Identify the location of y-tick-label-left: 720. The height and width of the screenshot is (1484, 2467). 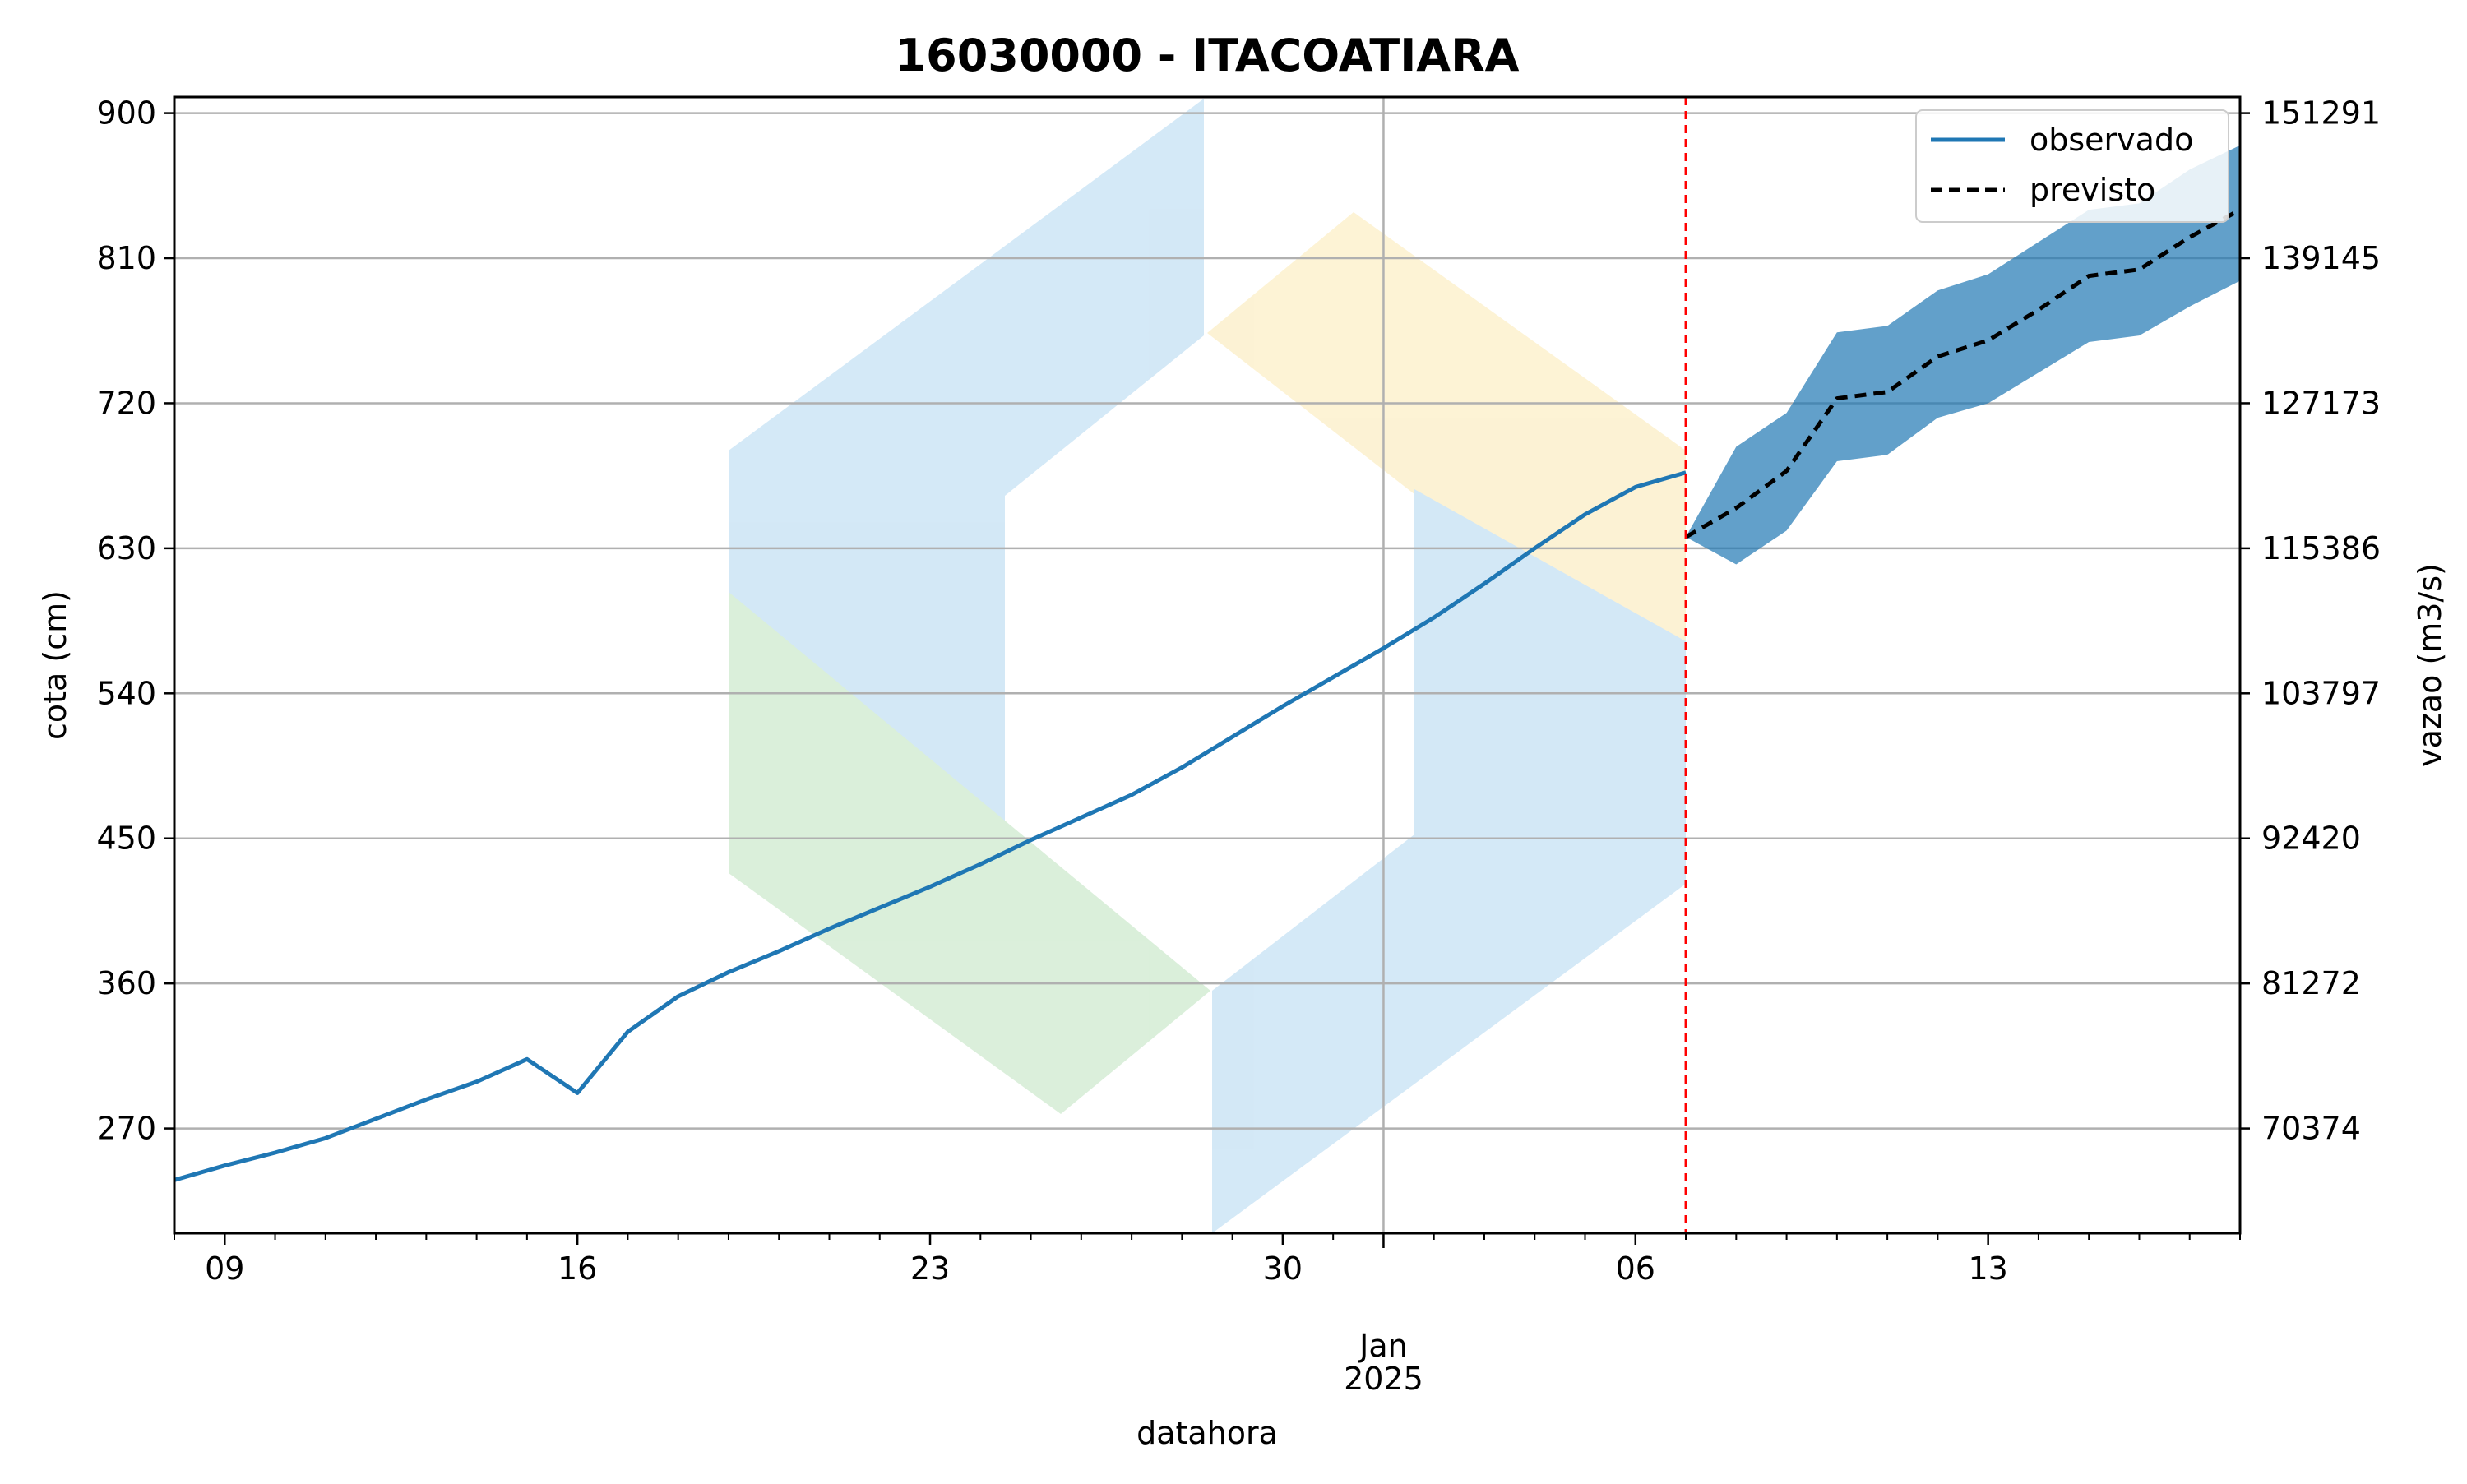
(126, 403).